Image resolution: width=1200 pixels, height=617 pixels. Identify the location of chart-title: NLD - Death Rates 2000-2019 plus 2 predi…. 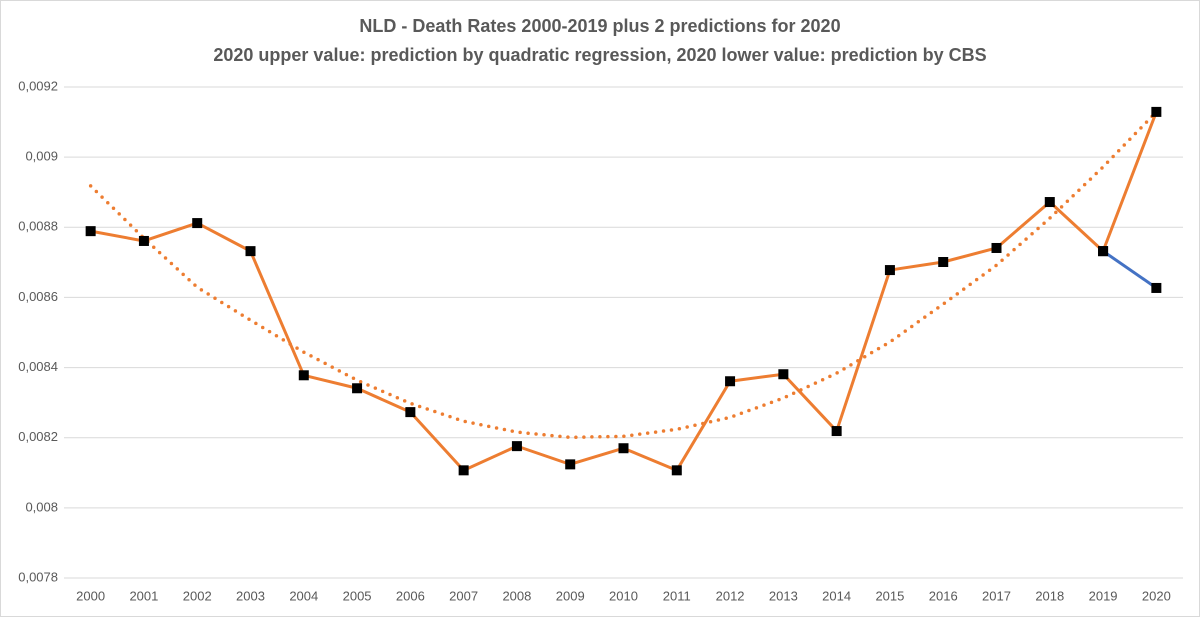
(599, 26).